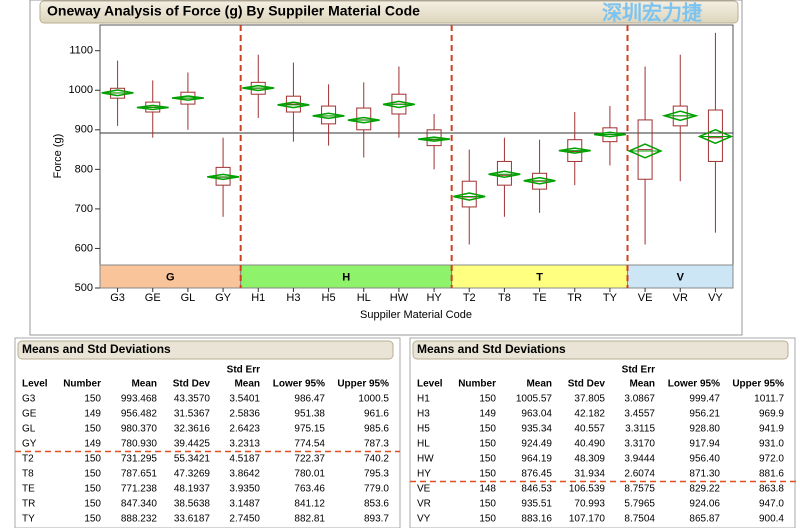  What do you see at coordinates (639, 444) in the screenshot?
I see `table-cell: 3.3170` at bounding box center [639, 444].